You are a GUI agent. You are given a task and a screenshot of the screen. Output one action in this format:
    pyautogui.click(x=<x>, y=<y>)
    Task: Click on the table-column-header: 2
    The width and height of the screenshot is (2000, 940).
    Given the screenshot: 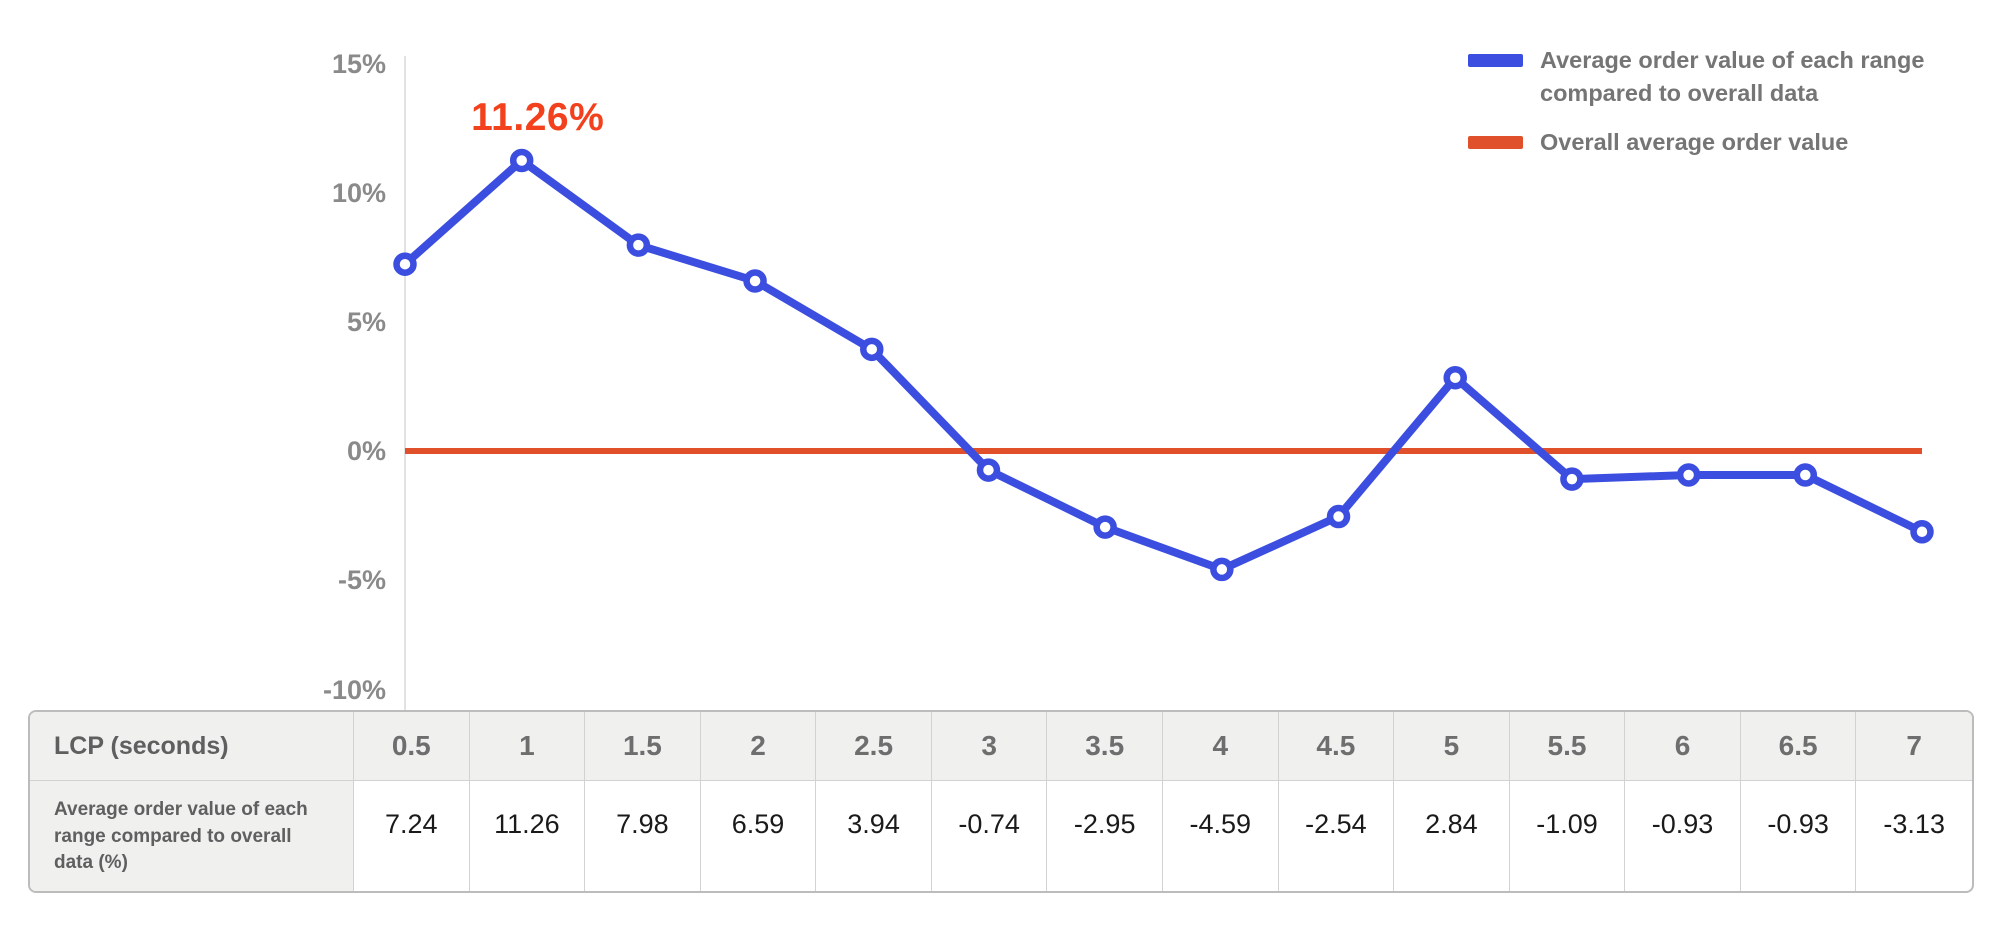 What is the action you would take?
    pyautogui.click(x=758, y=746)
    